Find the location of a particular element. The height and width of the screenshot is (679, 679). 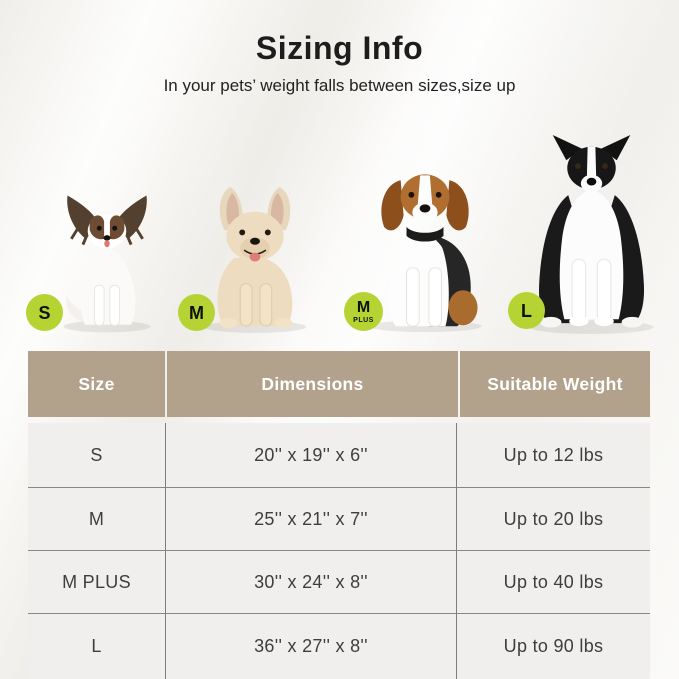

size-cell: L is located at coordinates (97, 646).